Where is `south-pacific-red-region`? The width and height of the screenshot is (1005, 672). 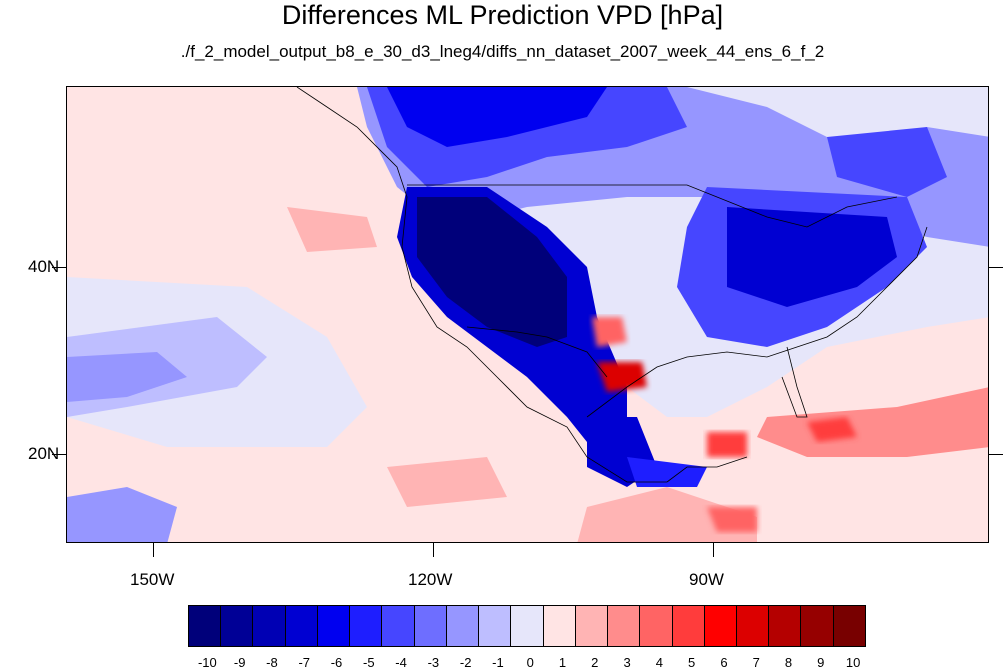
south-pacific-red-region is located at coordinates (667, 514).